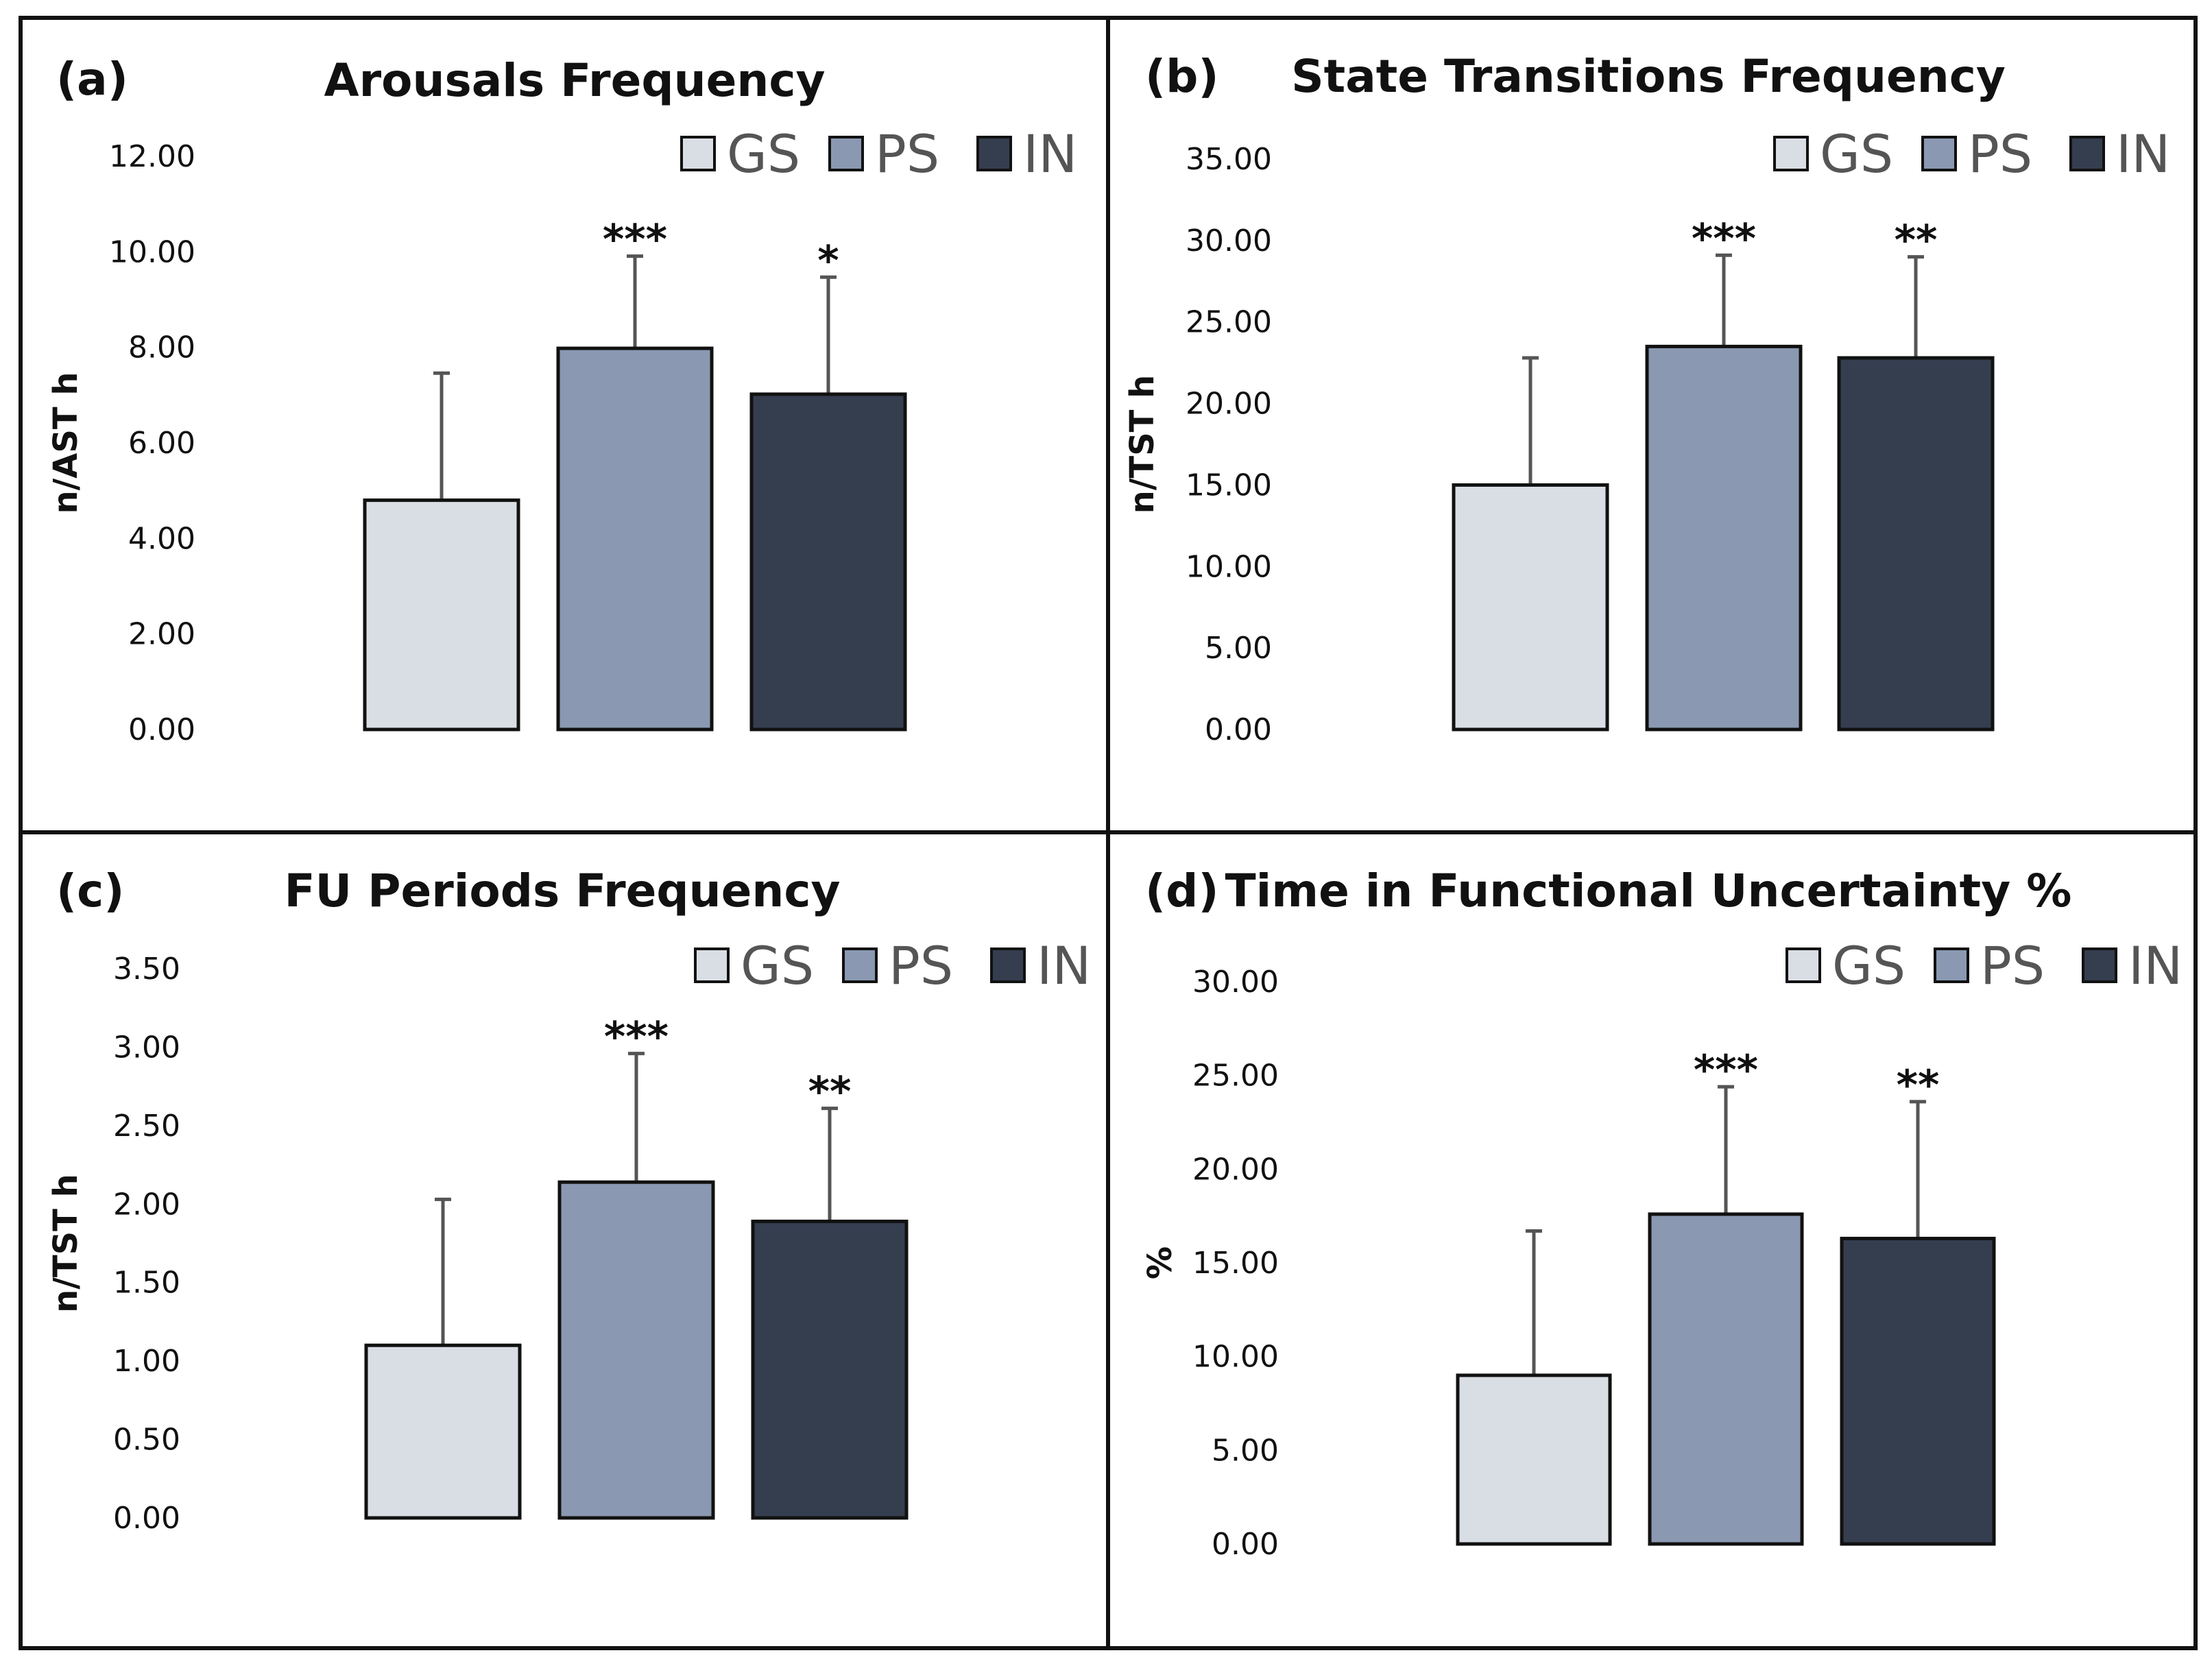  Describe the element at coordinates (161, 347) in the screenshot. I see `y-tick-label: 8.00` at that location.